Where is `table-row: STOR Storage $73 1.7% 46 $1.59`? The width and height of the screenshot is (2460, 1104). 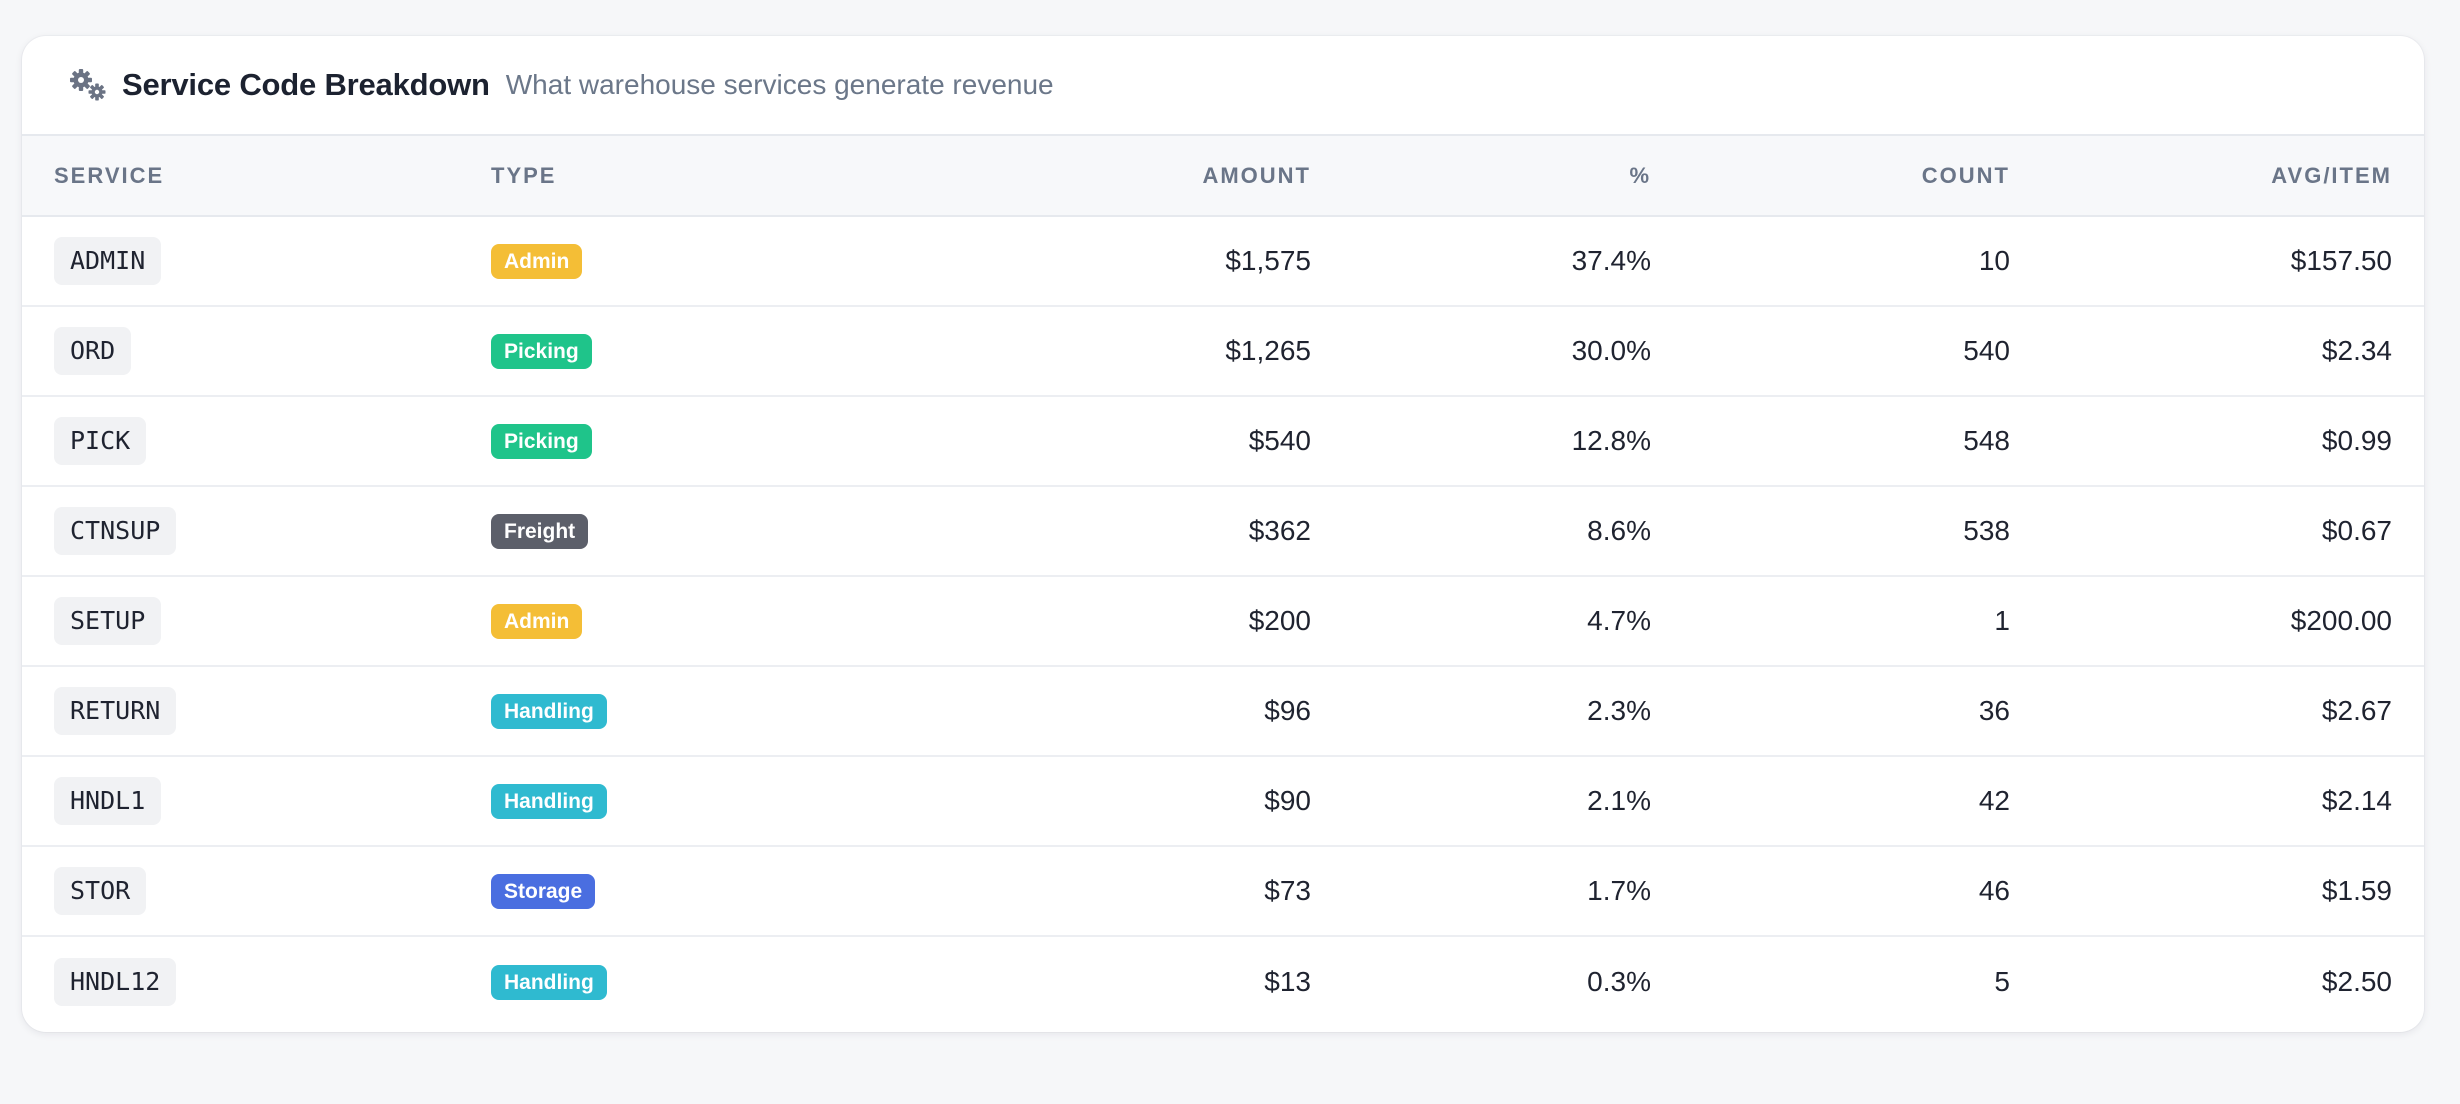 table-row: STOR Storage $73 1.7% 46 $1.59 is located at coordinates (1223, 890).